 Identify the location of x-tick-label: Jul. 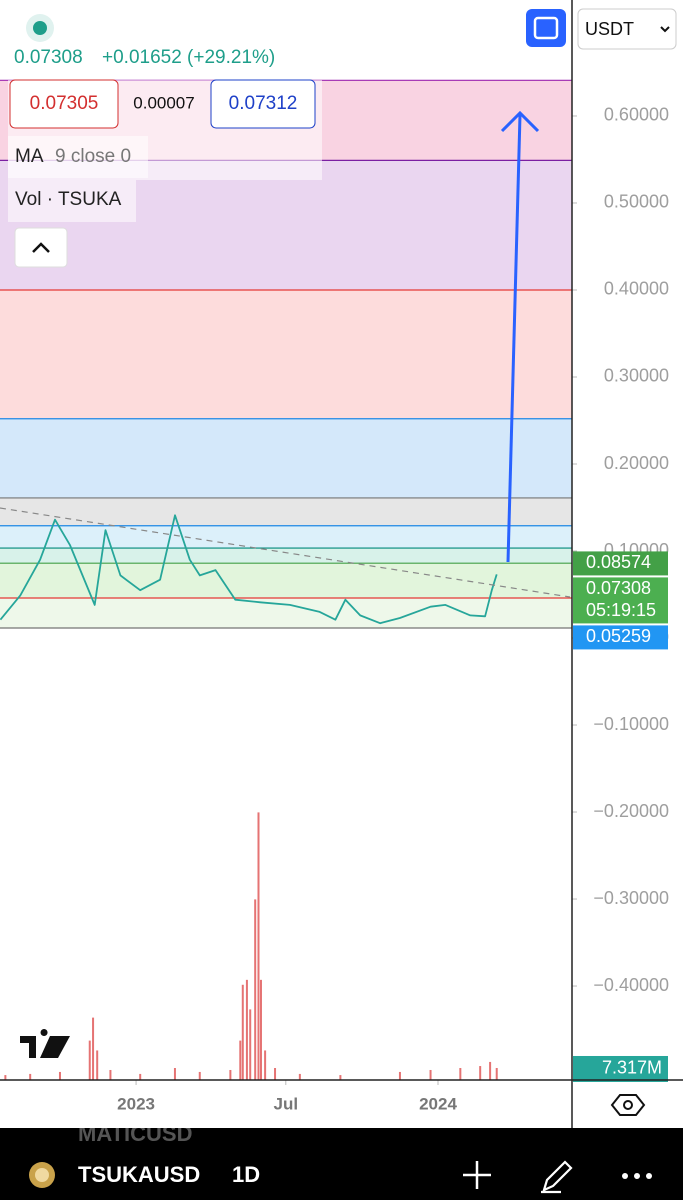
(286, 1103).